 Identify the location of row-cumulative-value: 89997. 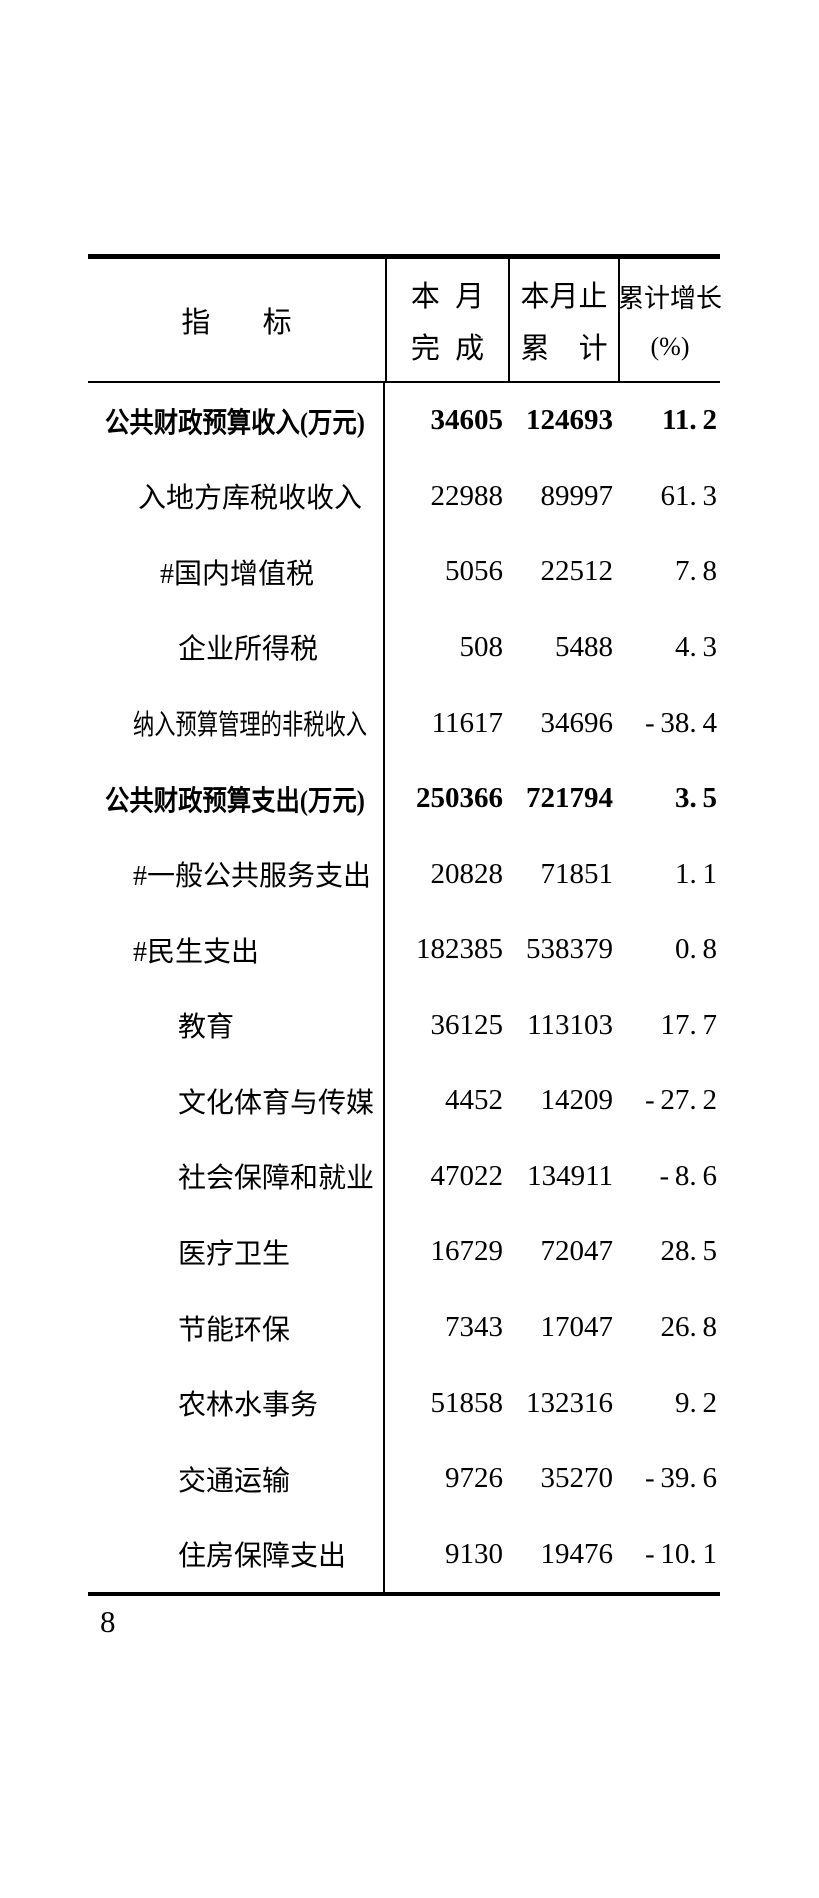
(577, 495).